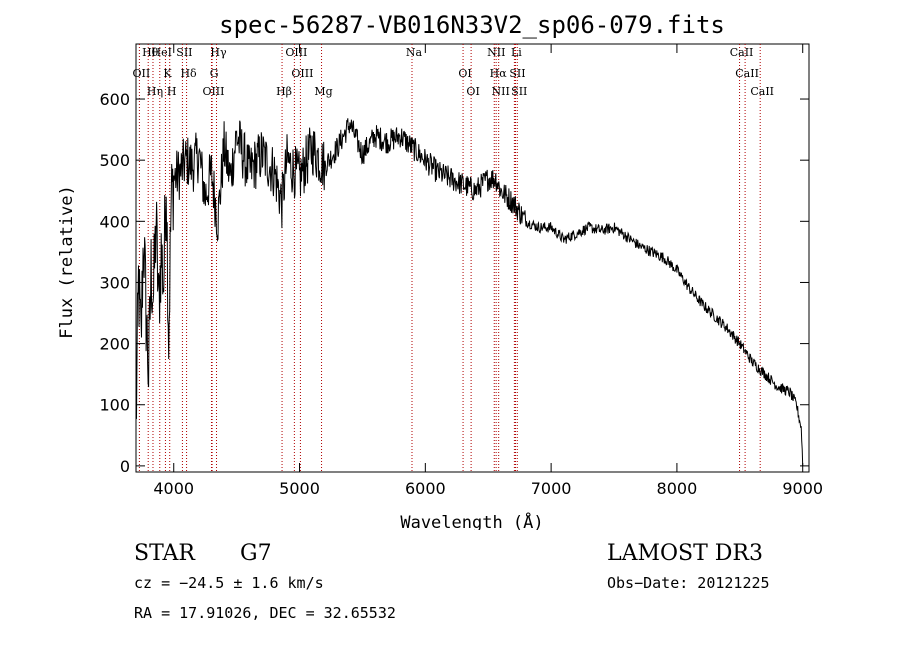 The width and height of the screenshot is (900, 649). What do you see at coordinates (229, 583) in the screenshot?
I see `redshift-velocity: cz = −24.5 ± 1.6 km/s` at bounding box center [229, 583].